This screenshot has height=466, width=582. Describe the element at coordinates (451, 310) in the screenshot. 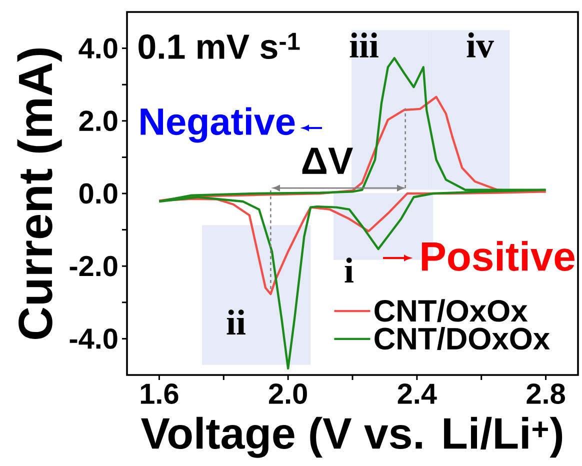

I see `legend-label: CNT/OxOx` at that location.